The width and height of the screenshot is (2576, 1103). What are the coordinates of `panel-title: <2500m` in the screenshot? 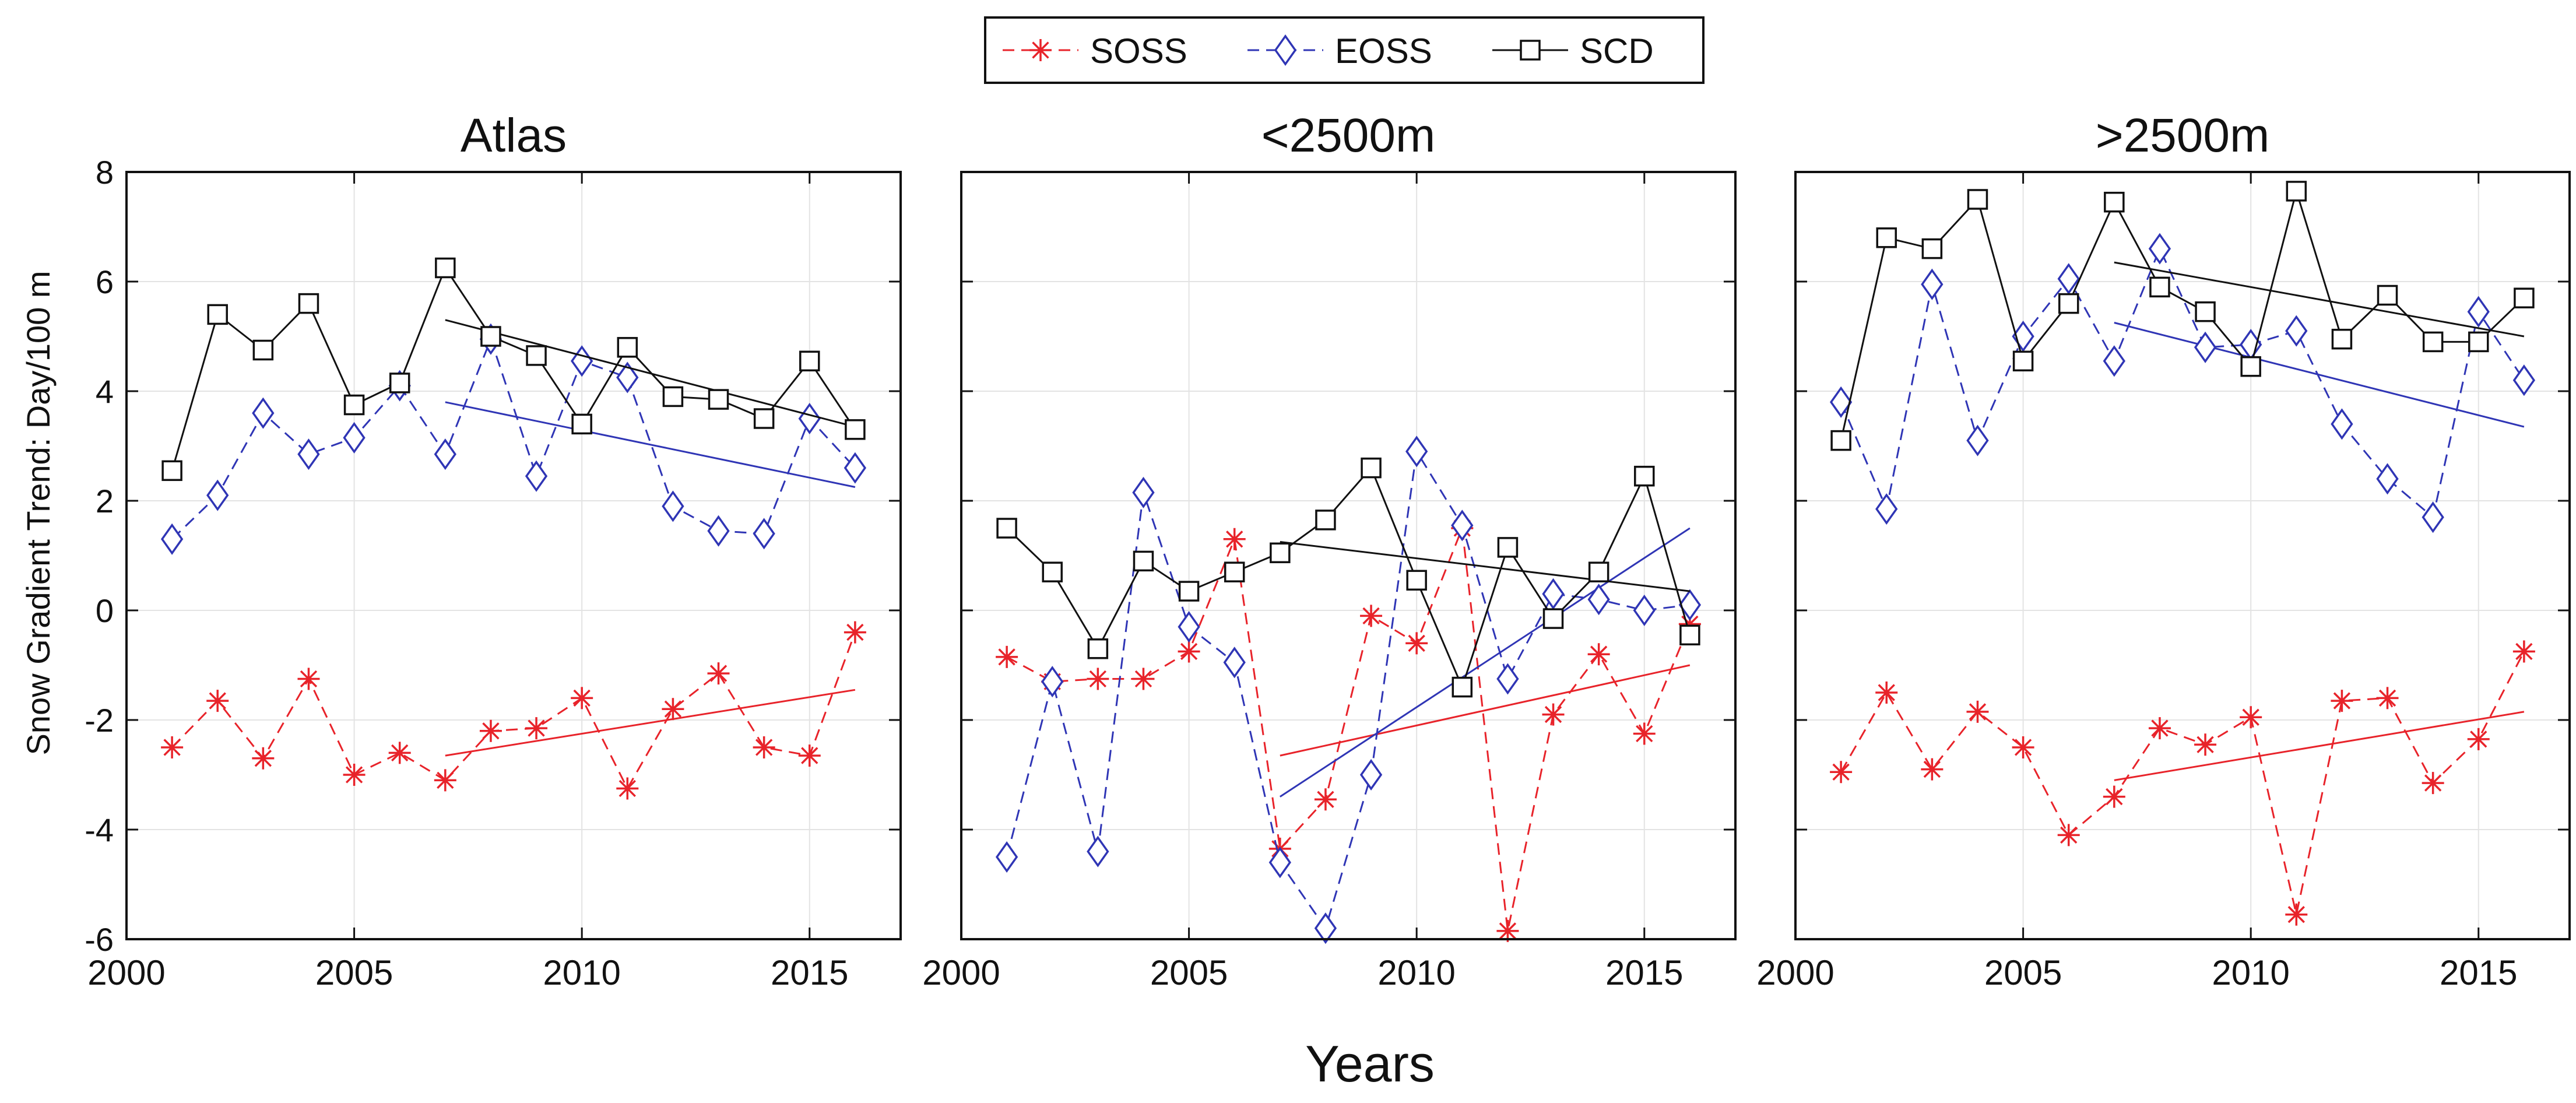 It's located at (1348, 135).